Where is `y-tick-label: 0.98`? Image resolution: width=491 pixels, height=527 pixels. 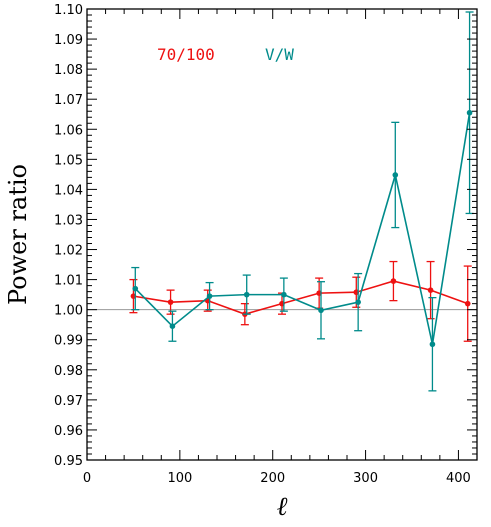 y-tick-label: 0.98 is located at coordinates (68, 371).